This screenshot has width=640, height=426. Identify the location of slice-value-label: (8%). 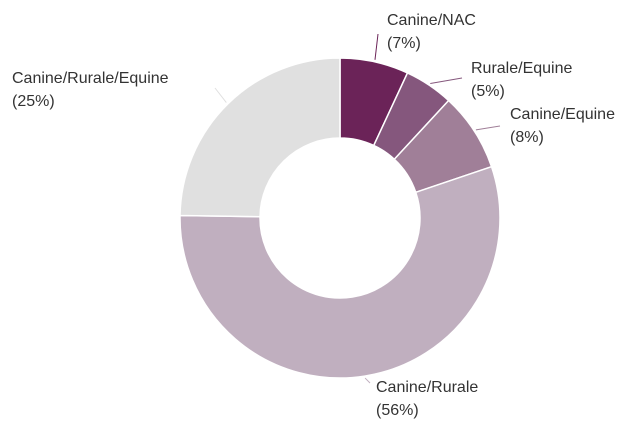
(527, 137).